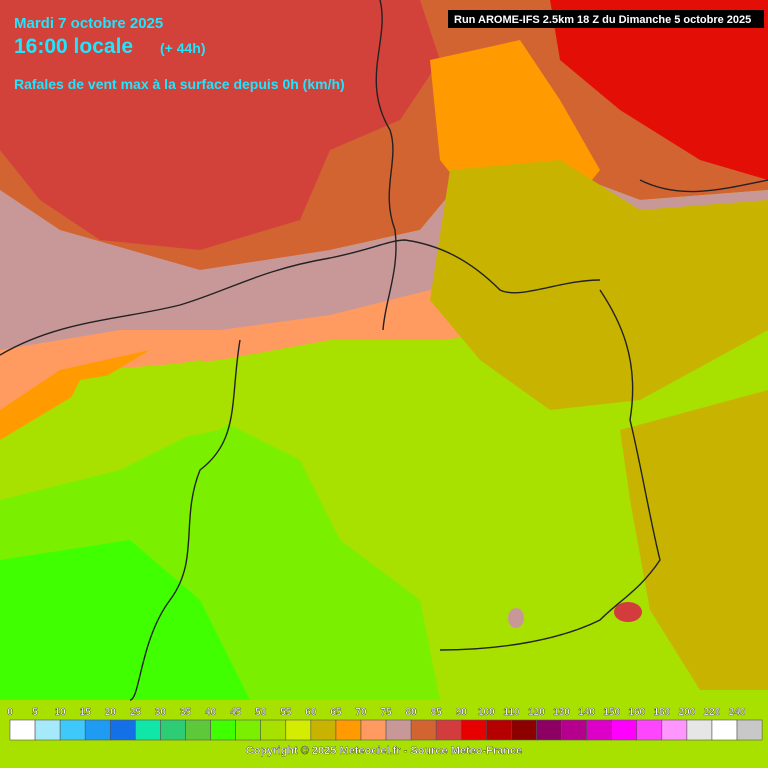 The width and height of the screenshot is (768, 773). What do you see at coordinates (586, 712) in the screenshot?
I see `legend-label: 140` at bounding box center [586, 712].